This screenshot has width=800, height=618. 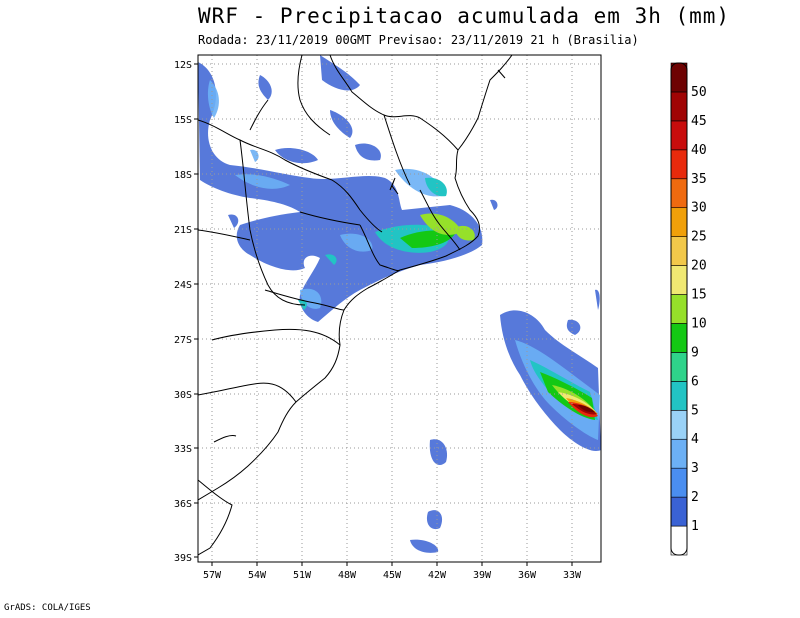 I want to click on lon-label: 42W, so click(x=437, y=575).